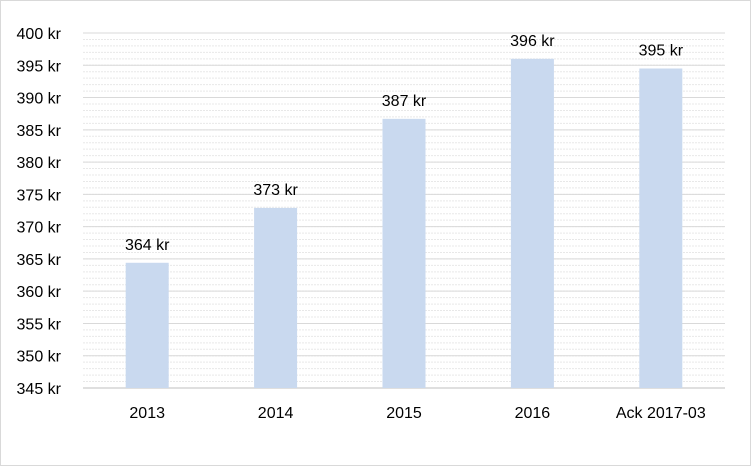 Image resolution: width=751 pixels, height=467 pixels. What do you see at coordinates (39, 228) in the screenshot?
I see `y-tick-label: 370 kr` at bounding box center [39, 228].